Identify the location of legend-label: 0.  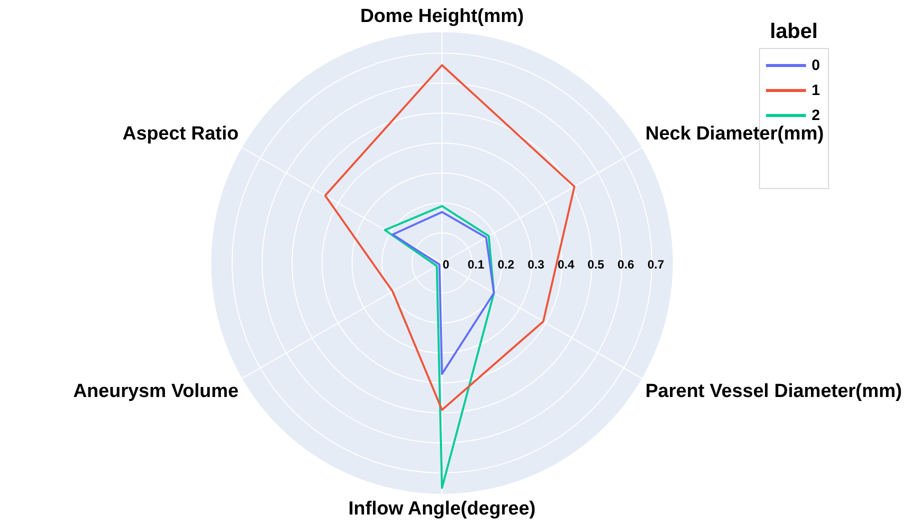
(816, 65).